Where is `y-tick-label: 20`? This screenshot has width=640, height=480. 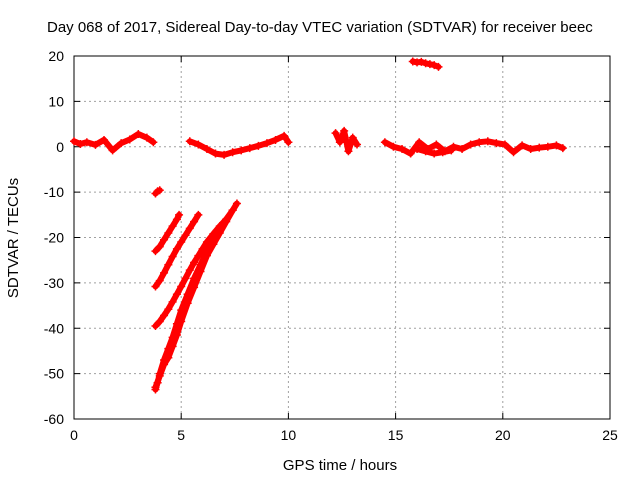
y-tick-label: 20 is located at coordinates (56, 56).